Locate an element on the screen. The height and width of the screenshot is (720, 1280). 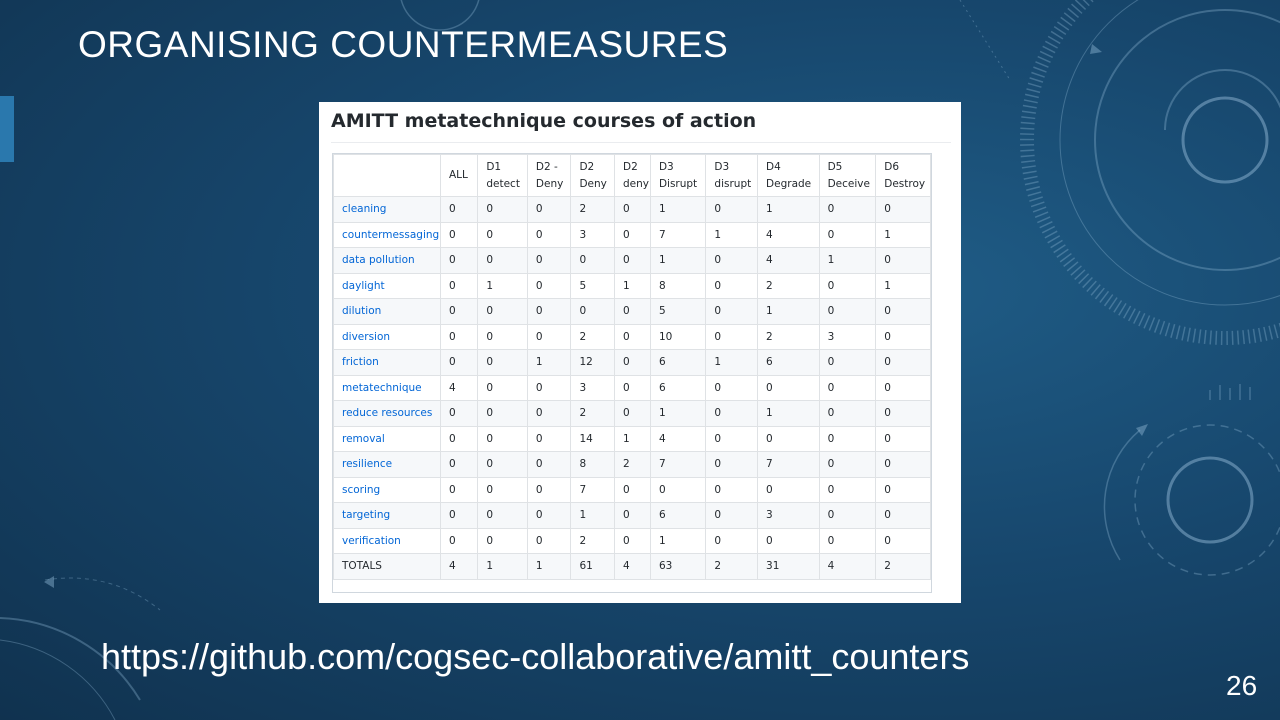
row-link-scoring: scoring is located at coordinates (361, 489).